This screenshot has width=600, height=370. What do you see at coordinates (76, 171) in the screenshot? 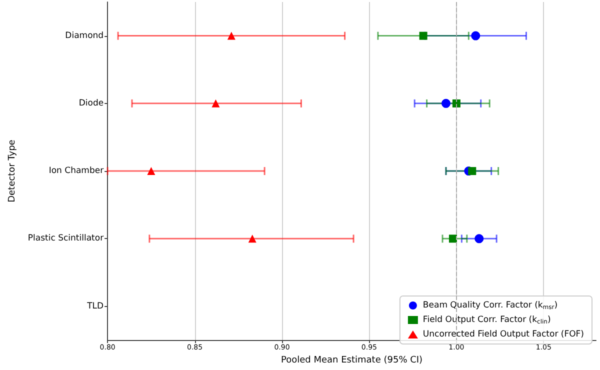
I see `y-tick-label: Ion Chamber` at bounding box center [76, 171].